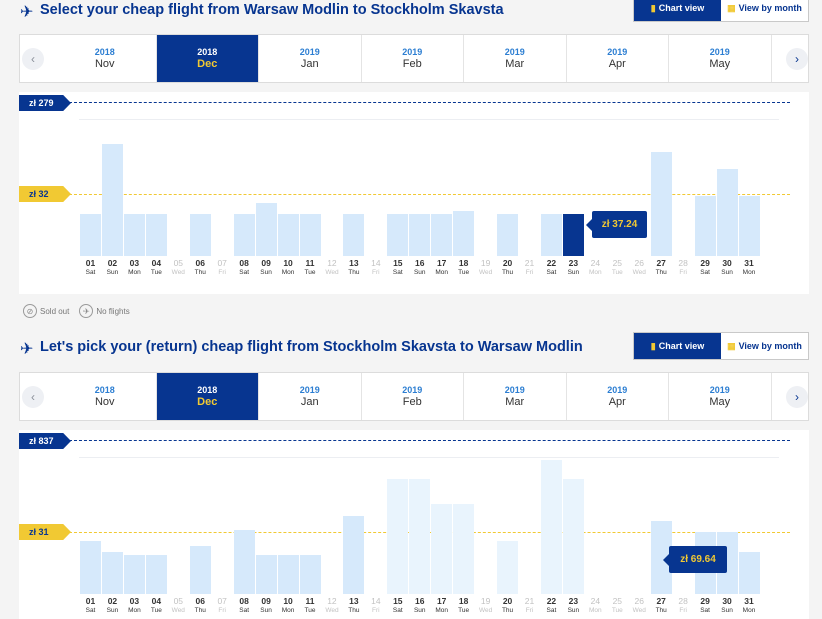 Image resolution: width=822 pixels, height=619 pixels. Describe the element at coordinates (266, 605) in the screenshot. I see `day-label: 09 Sun` at that location.